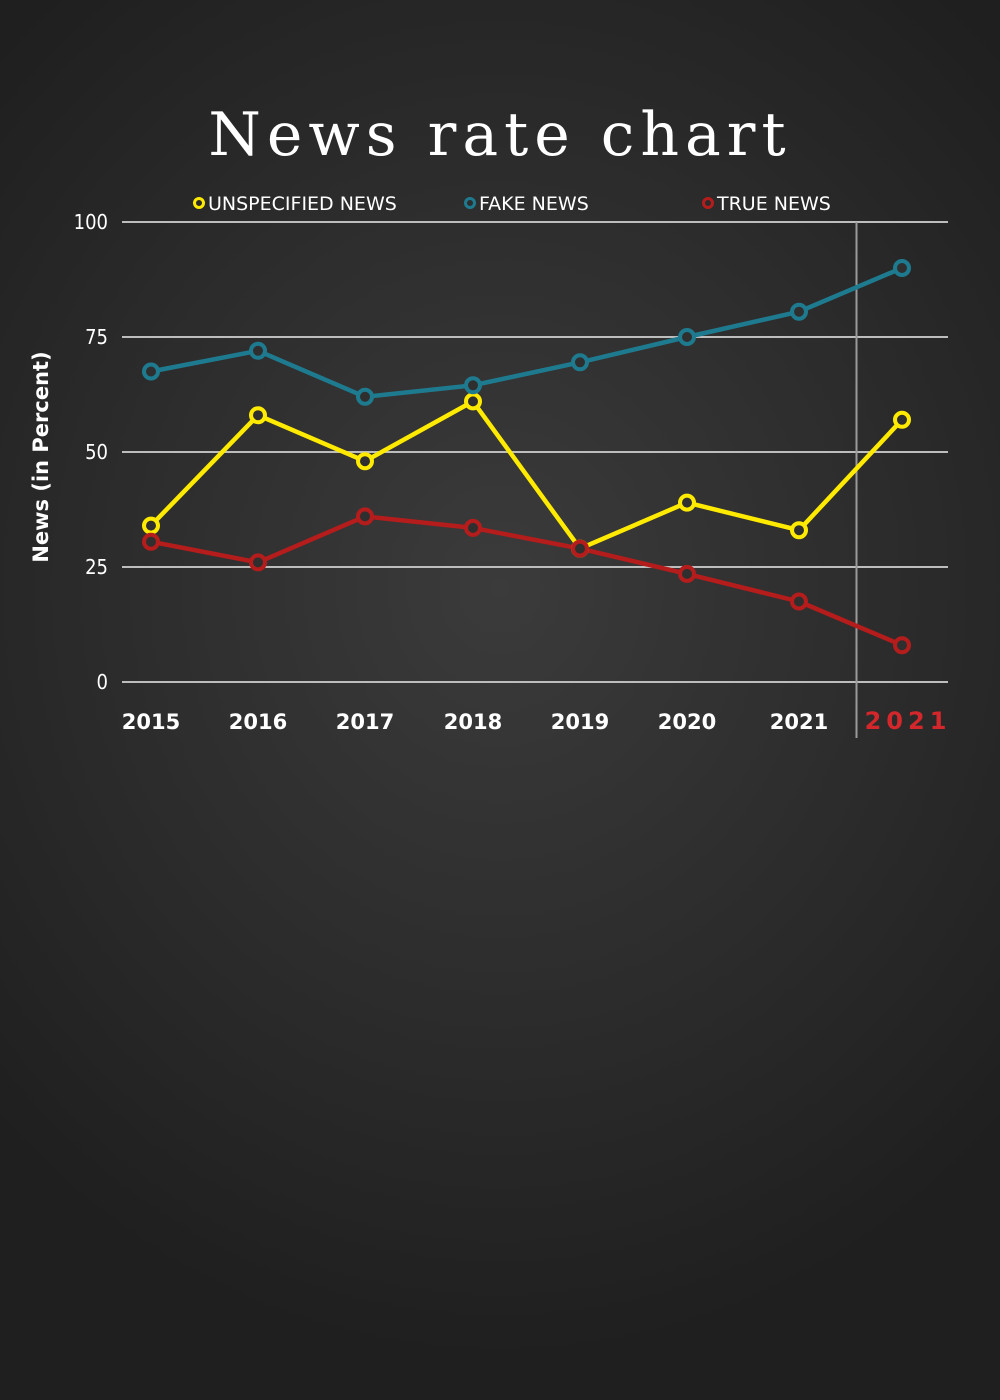 The image size is (1000, 1400). What do you see at coordinates (902, 645) in the screenshot?
I see `data-point-true-news-2021-highlight` at bounding box center [902, 645].